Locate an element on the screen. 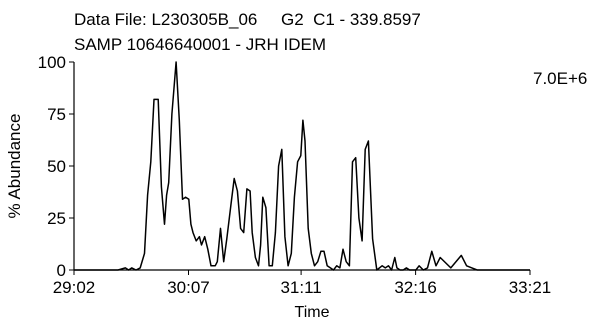 This screenshot has height=324, width=600. sample-subtitle: SAMP 10646640001 - JRH IDEM is located at coordinates (200, 44).